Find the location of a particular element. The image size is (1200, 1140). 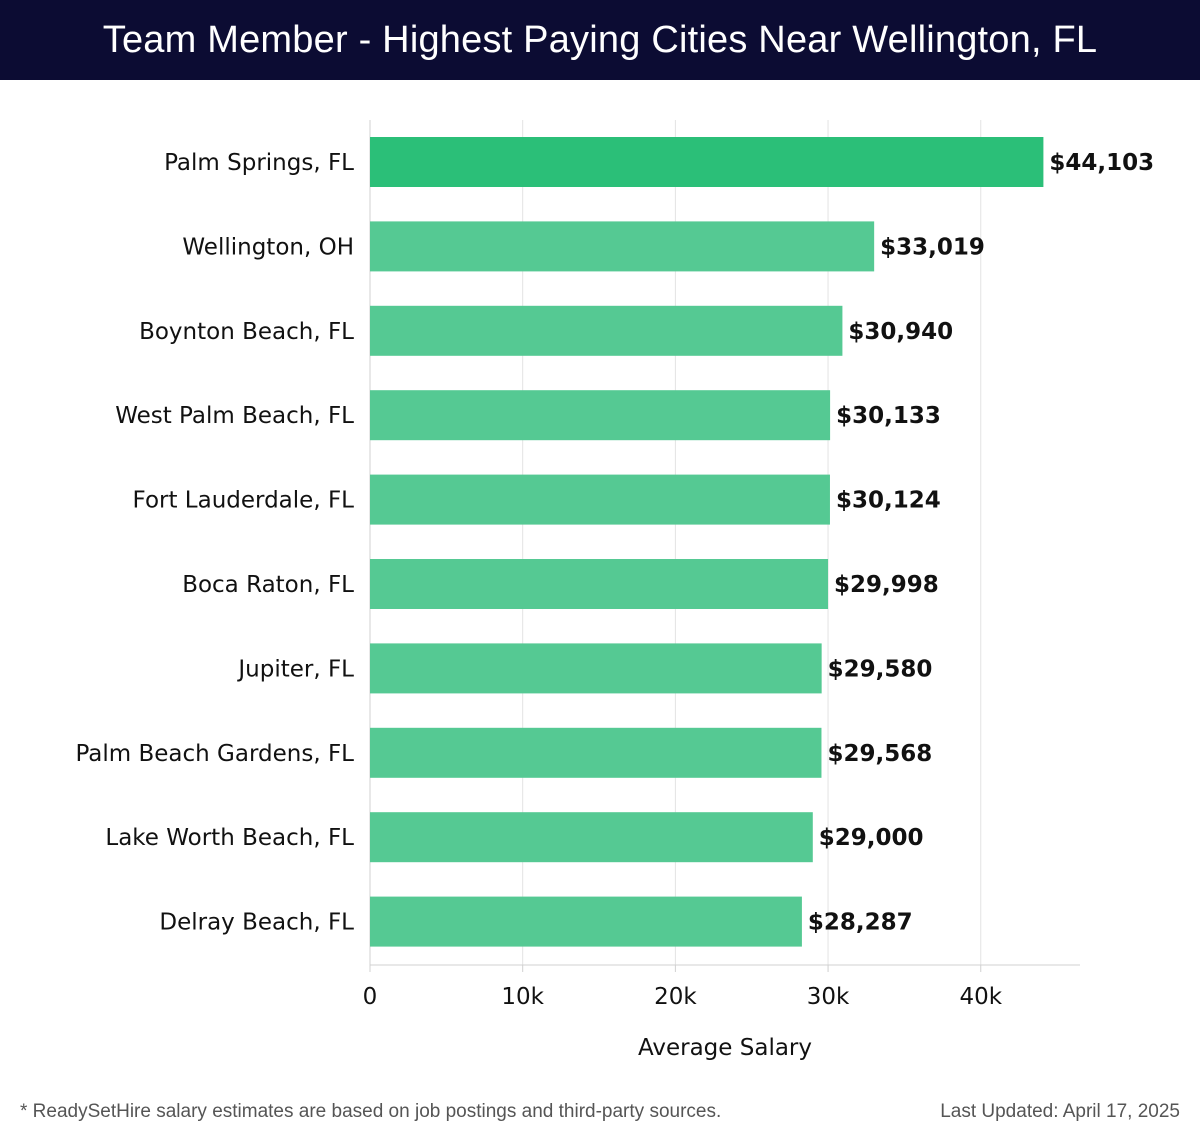

category-label: Jupiter, FL is located at coordinates (295, 669).